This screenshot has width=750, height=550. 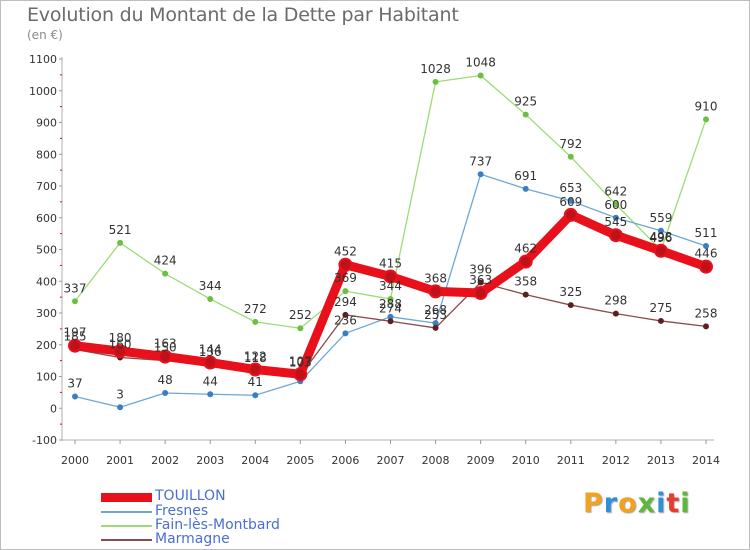 What do you see at coordinates (120, 230) in the screenshot?
I see `data-label: 521` at bounding box center [120, 230].